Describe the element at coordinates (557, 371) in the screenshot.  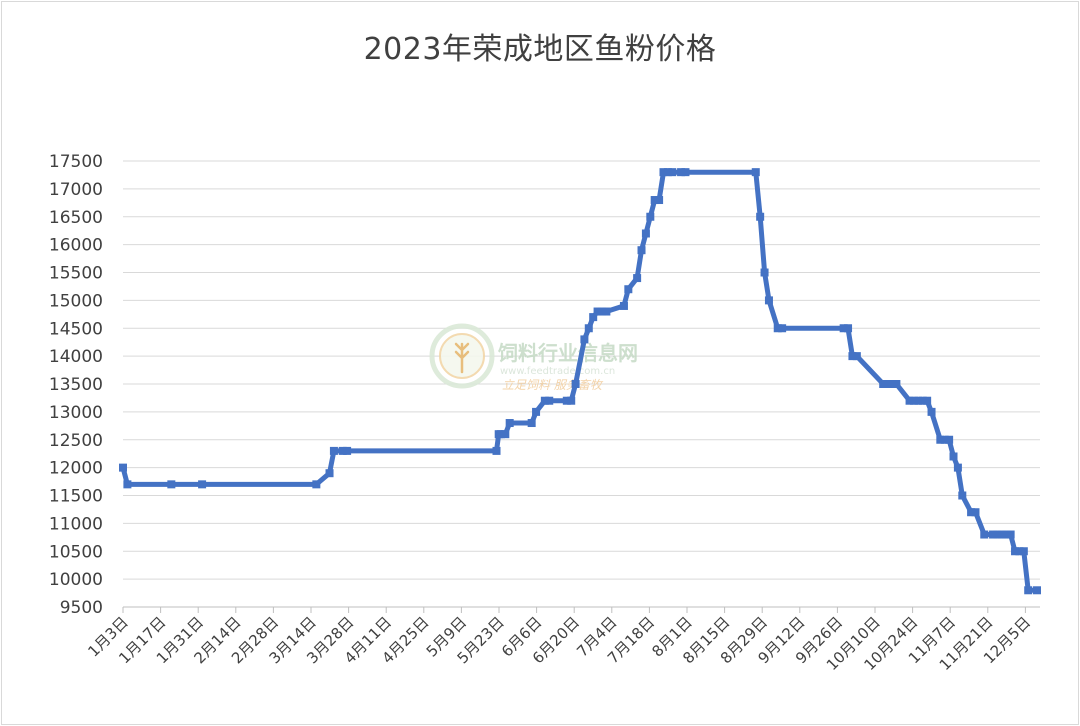
I see `watermark-url: www.feedtrade.com.cn` at that location.